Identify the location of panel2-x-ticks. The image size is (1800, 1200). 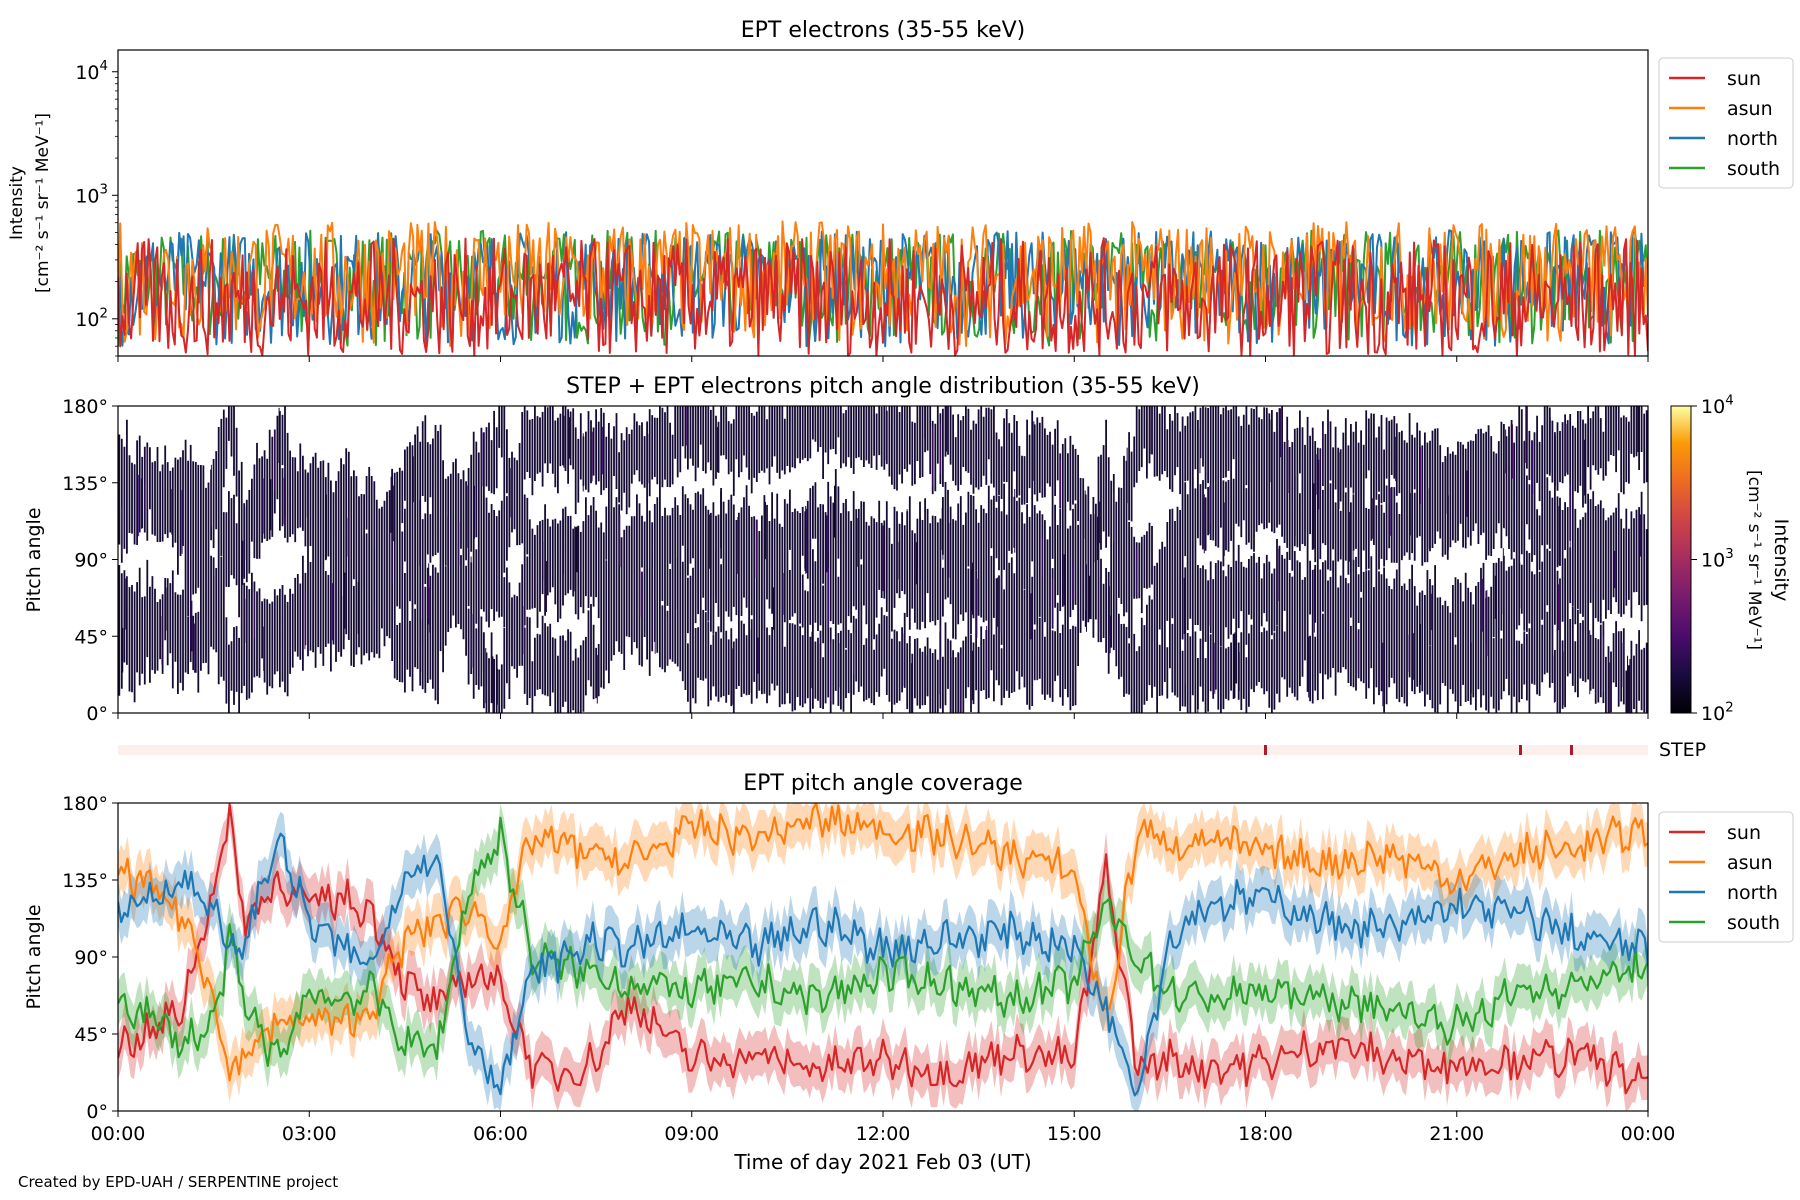
(883, 716).